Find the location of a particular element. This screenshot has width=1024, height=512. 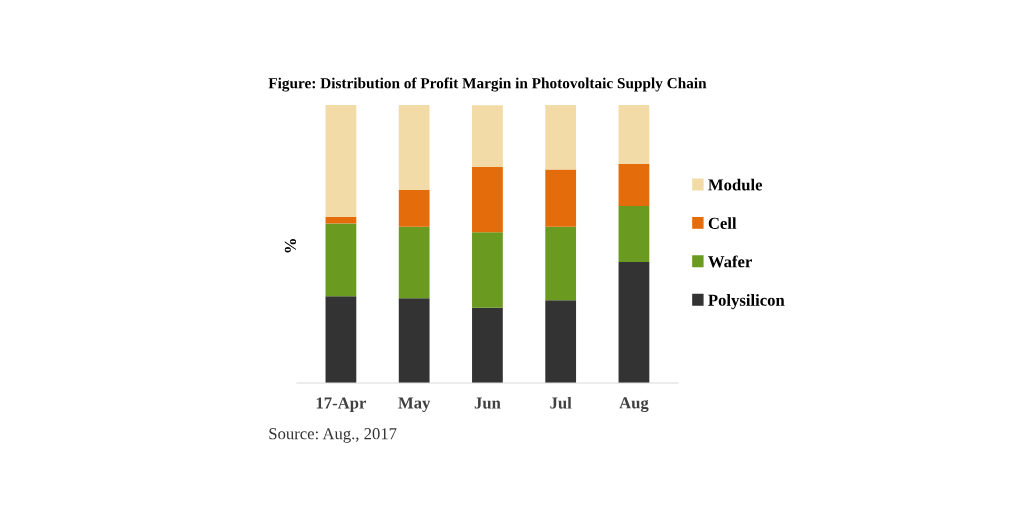

chart-title: Figure: Distribution of Profit Margin in Photovoltaic Supply Chain is located at coordinates (487, 84).